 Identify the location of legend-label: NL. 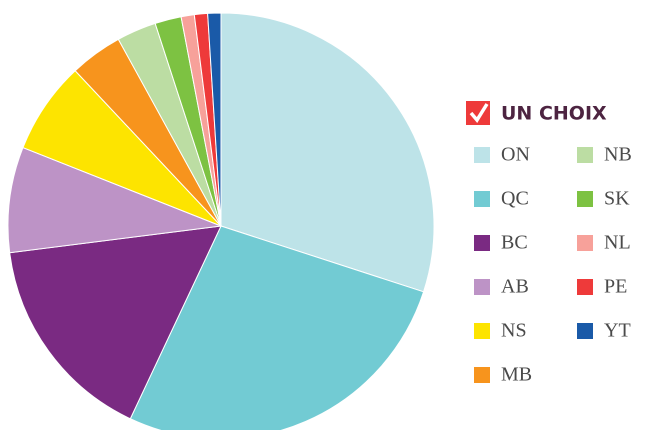
(617, 243).